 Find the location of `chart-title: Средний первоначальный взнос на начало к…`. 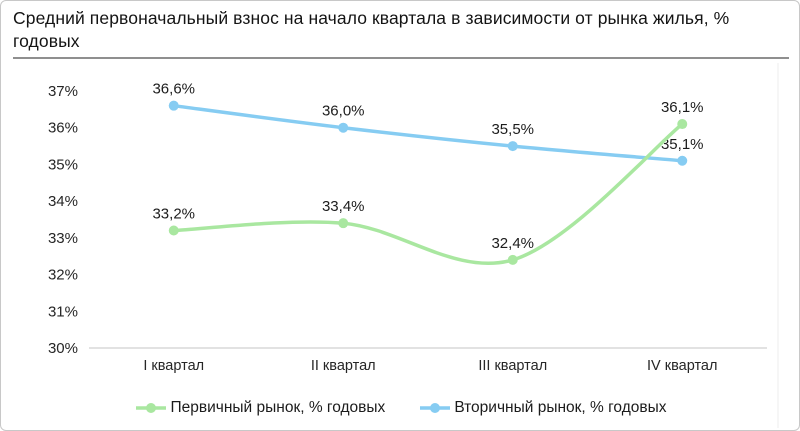

chart-title: Средний первоначальный взнос на начало к… is located at coordinates (371, 29).